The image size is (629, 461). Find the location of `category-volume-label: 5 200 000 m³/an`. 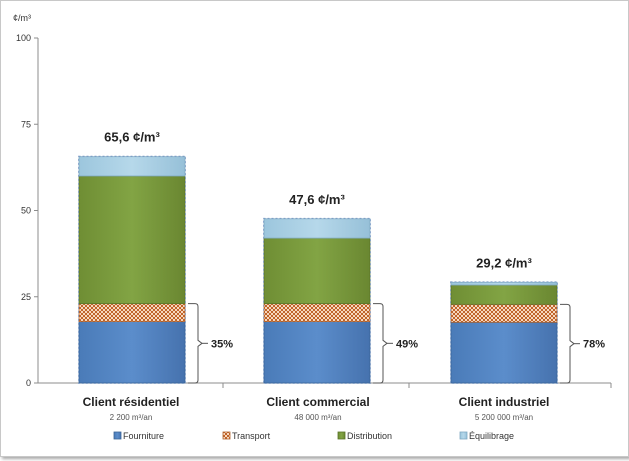

category-volume-label: 5 200 000 m³/an is located at coordinates (504, 417).